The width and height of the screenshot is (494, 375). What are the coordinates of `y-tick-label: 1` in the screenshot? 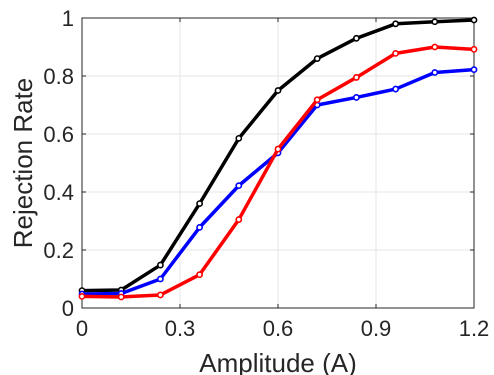 It's located at (68, 18).